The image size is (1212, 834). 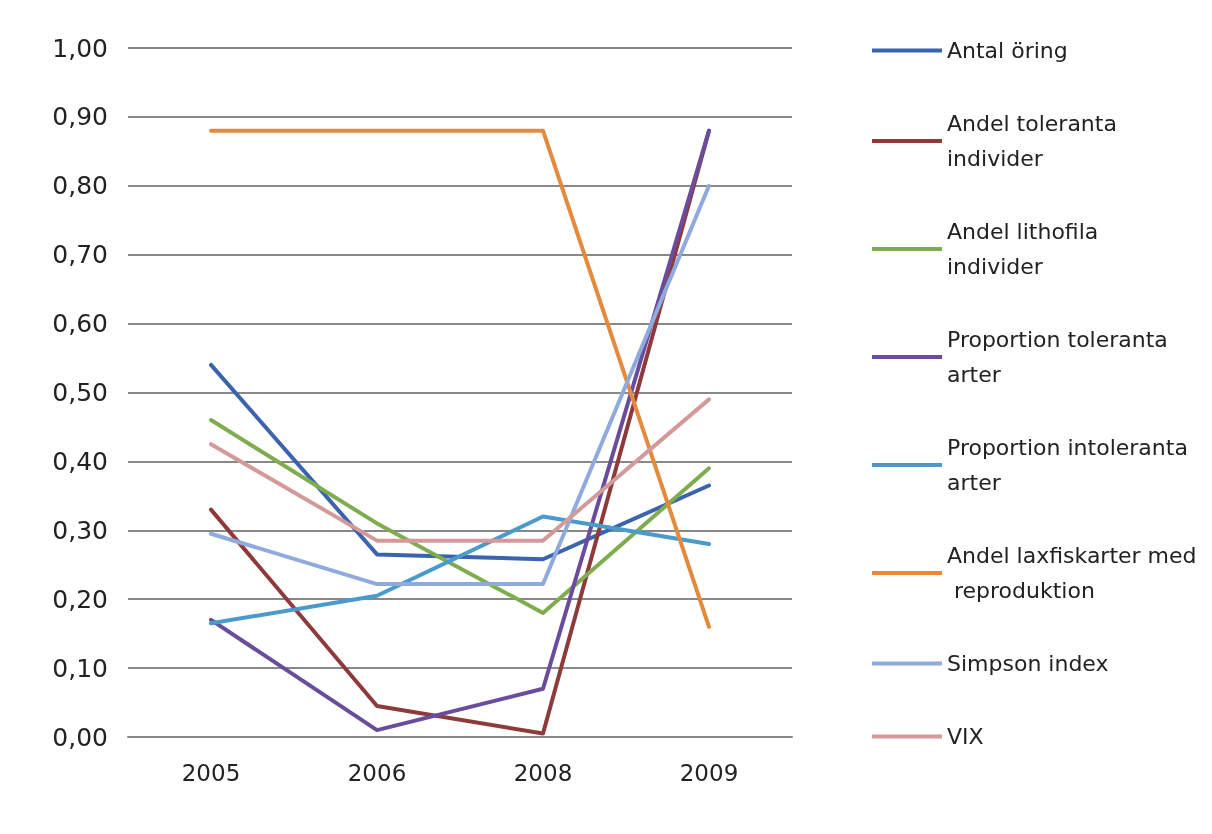 I want to click on legend-label: VIX, so click(x=965, y=736).